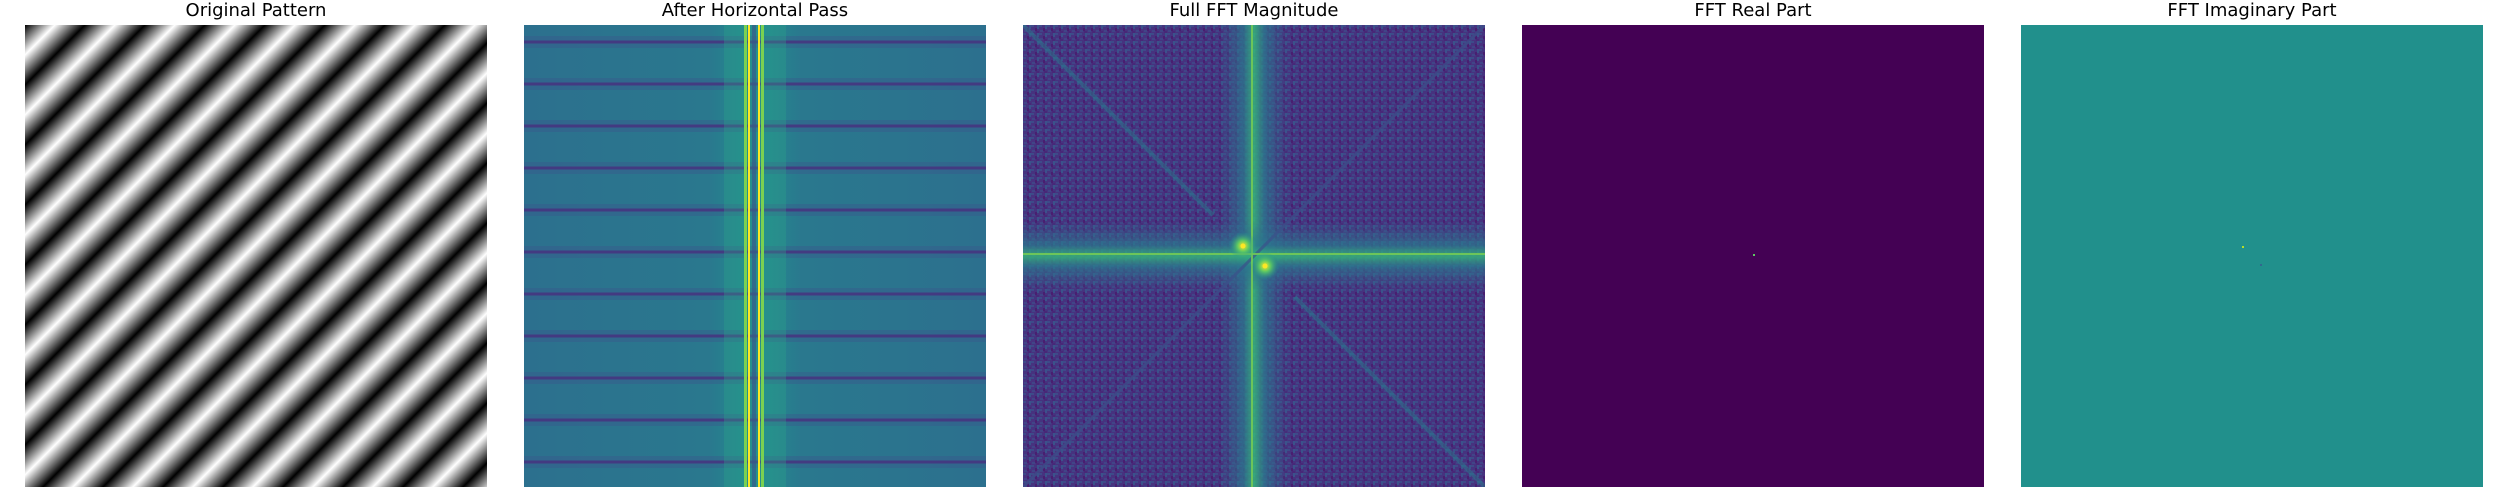  I want to click on peak-1-core, so click(1243, 246).